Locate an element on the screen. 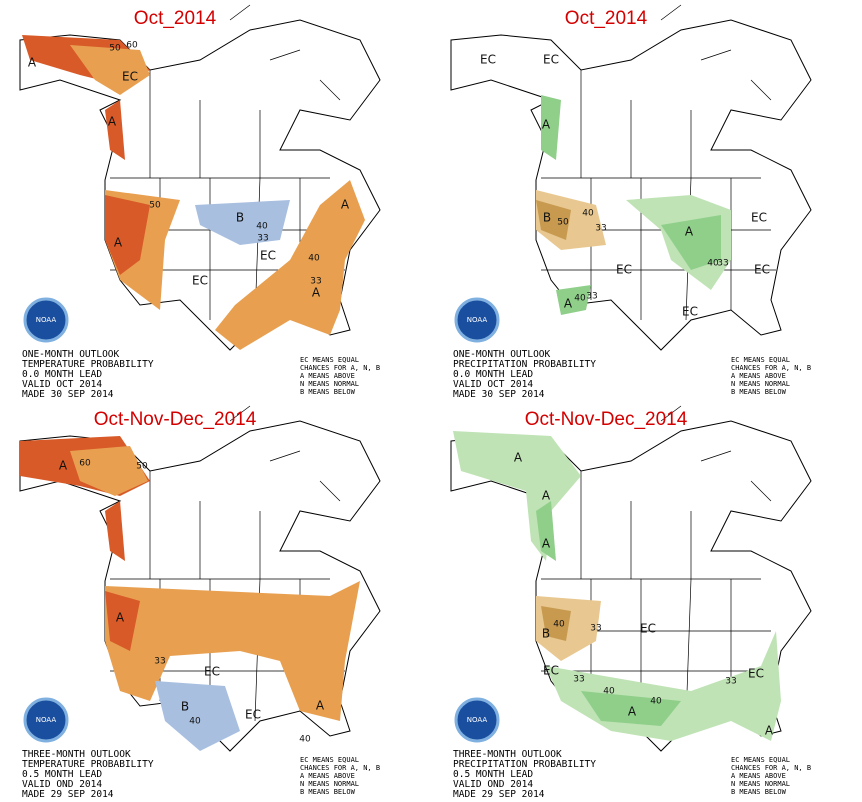 This screenshot has width=862, height=802. outlook-line: 0.0 MONTH LEAD is located at coordinates (62, 374).